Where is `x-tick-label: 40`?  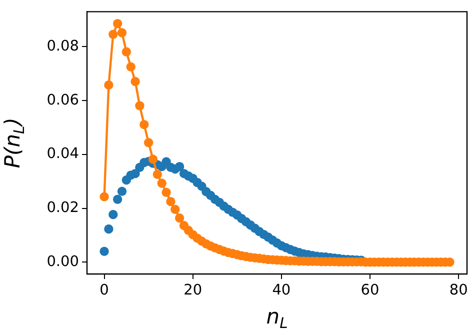 x-tick-label: 40 is located at coordinates (281, 290).